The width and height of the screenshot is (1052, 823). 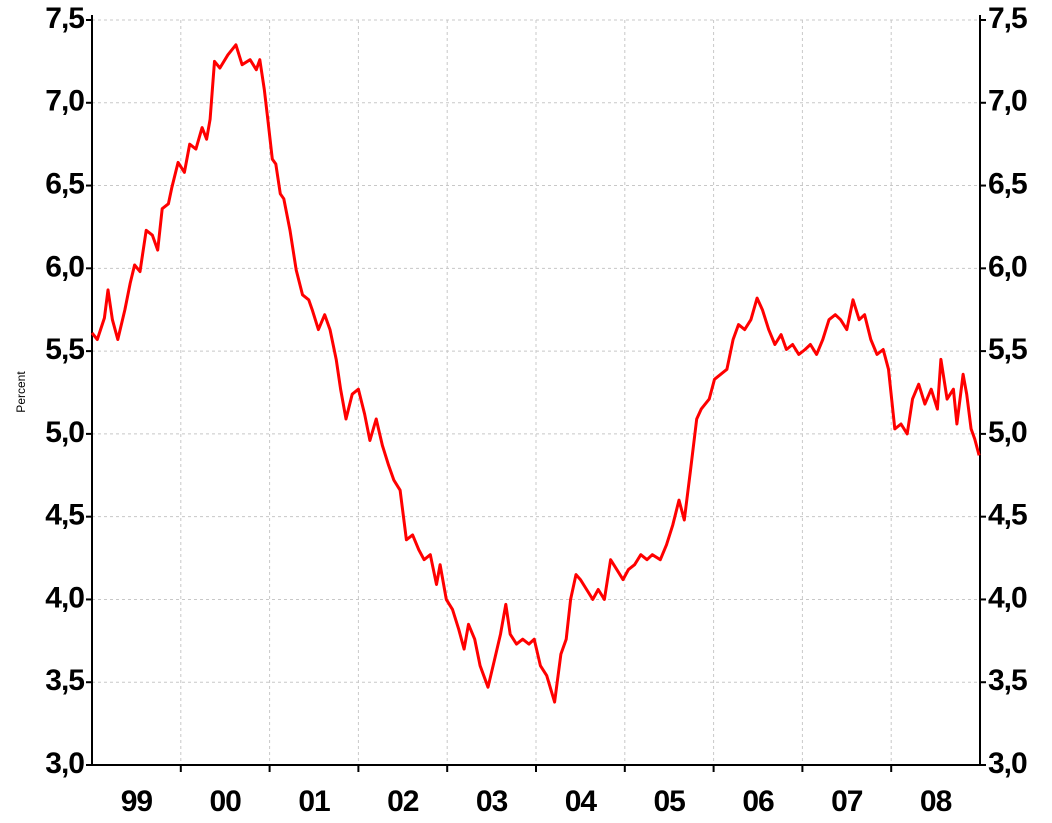 What do you see at coordinates (1007, 597) in the screenshot?
I see `y2-tick-label: 4,0` at bounding box center [1007, 597].